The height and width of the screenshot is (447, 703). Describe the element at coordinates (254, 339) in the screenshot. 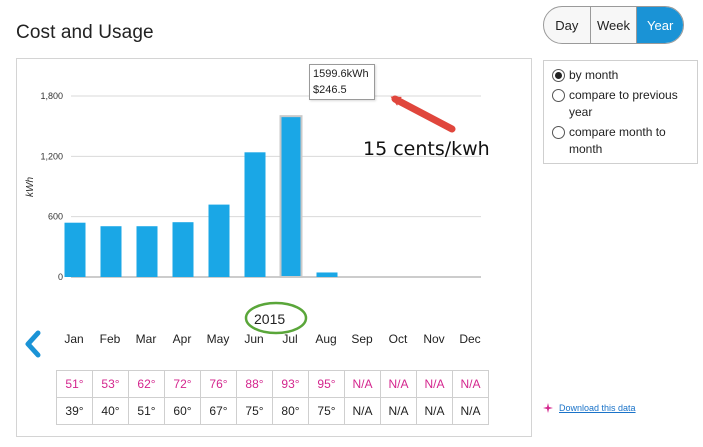

I see `month-label: Jun` at that location.